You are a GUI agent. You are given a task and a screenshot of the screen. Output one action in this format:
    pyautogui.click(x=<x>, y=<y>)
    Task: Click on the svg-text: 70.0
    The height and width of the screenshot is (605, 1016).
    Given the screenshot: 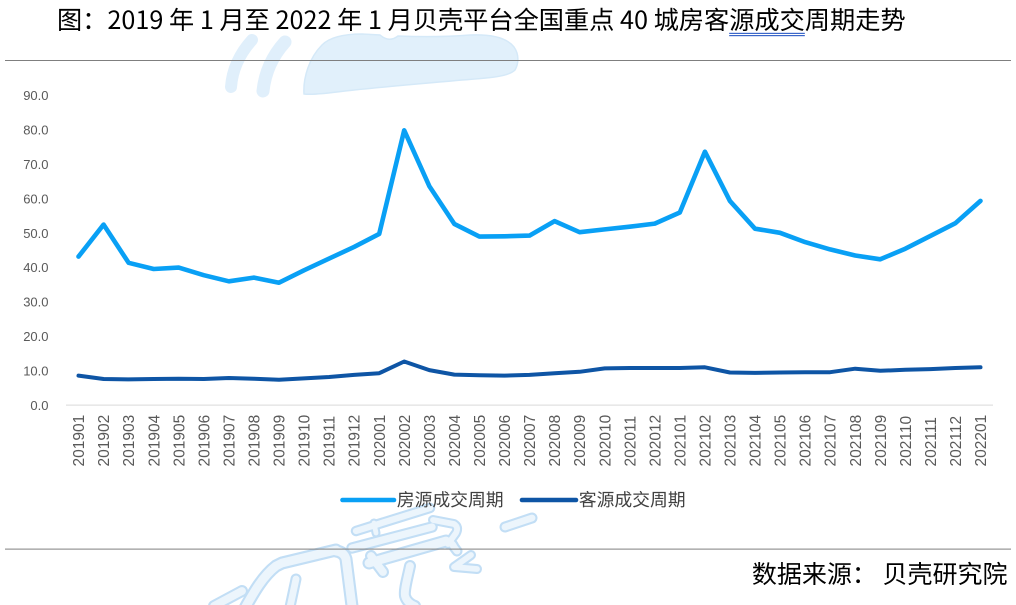 What is the action you would take?
    pyautogui.click(x=35, y=164)
    